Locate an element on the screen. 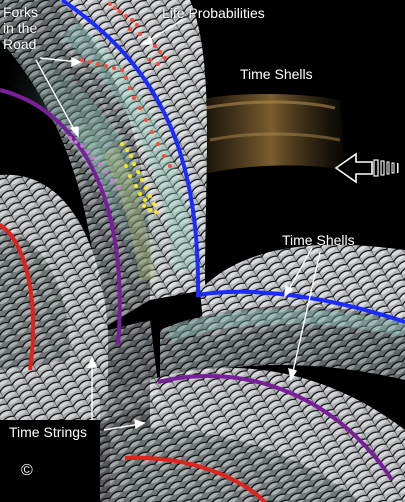 This screenshot has height=502, width=405. label-forks-in-the-road: Forks in the Road is located at coordinates (20, 28).